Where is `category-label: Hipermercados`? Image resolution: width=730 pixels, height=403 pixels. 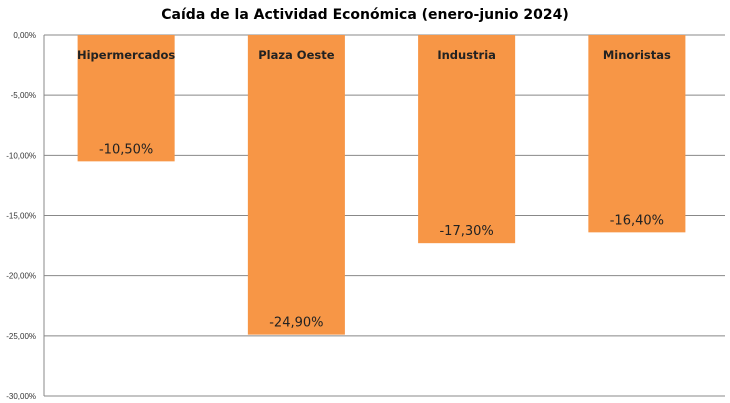
category-label: Hipermercados is located at coordinates (126, 55).